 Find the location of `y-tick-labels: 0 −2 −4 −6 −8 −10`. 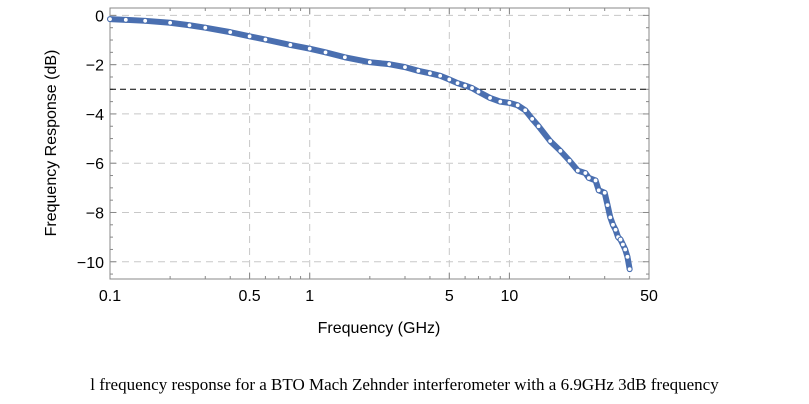

y-tick-labels: 0 −2 −4 −6 −8 −10 is located at coordinates (90, 139).